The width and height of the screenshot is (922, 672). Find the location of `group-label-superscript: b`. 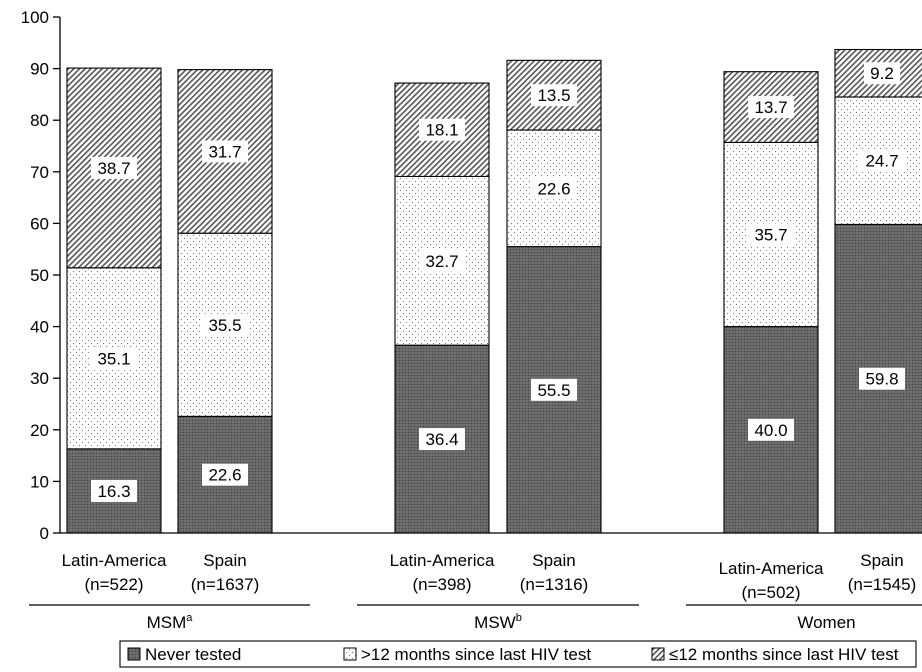

group-label-superscript: b is located at coordinates (519, 618).